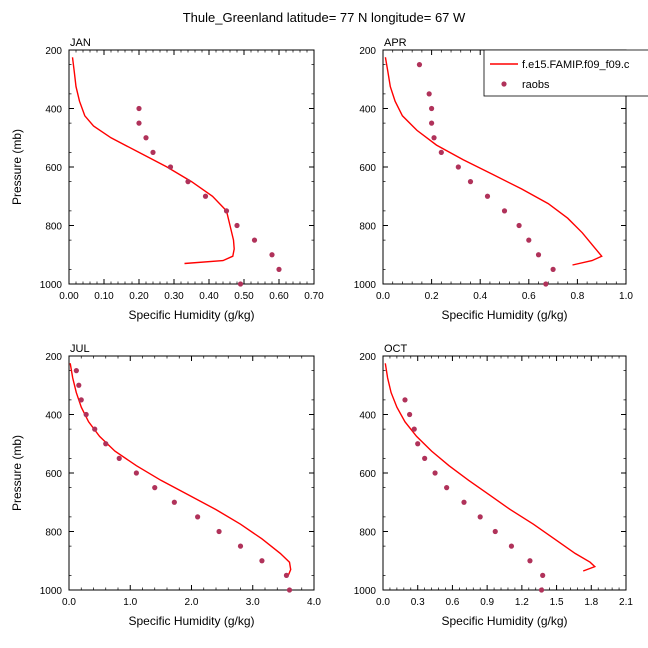 The width and height of the screenshot is (648, 648). Describe the element at coordinates (209, 296) in the screenshot. I see `x-tick-label: 0.40` at that location.